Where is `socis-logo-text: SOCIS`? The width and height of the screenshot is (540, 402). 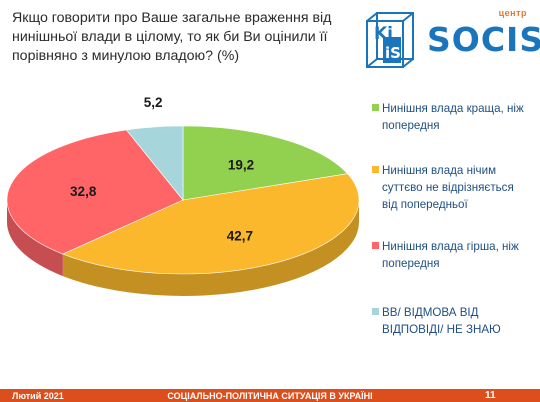 socis-logo-text: SOCIS is located at coordinates (483, 39).